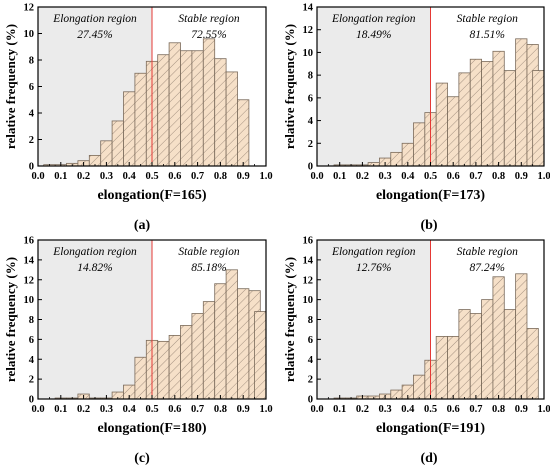 Image resolution: width=550 pixels, height=469 pixels. What do you see at coordinates (428, 458) in the screenshot?
I see `panel-label: (d)` at bounding box center [428, 458].